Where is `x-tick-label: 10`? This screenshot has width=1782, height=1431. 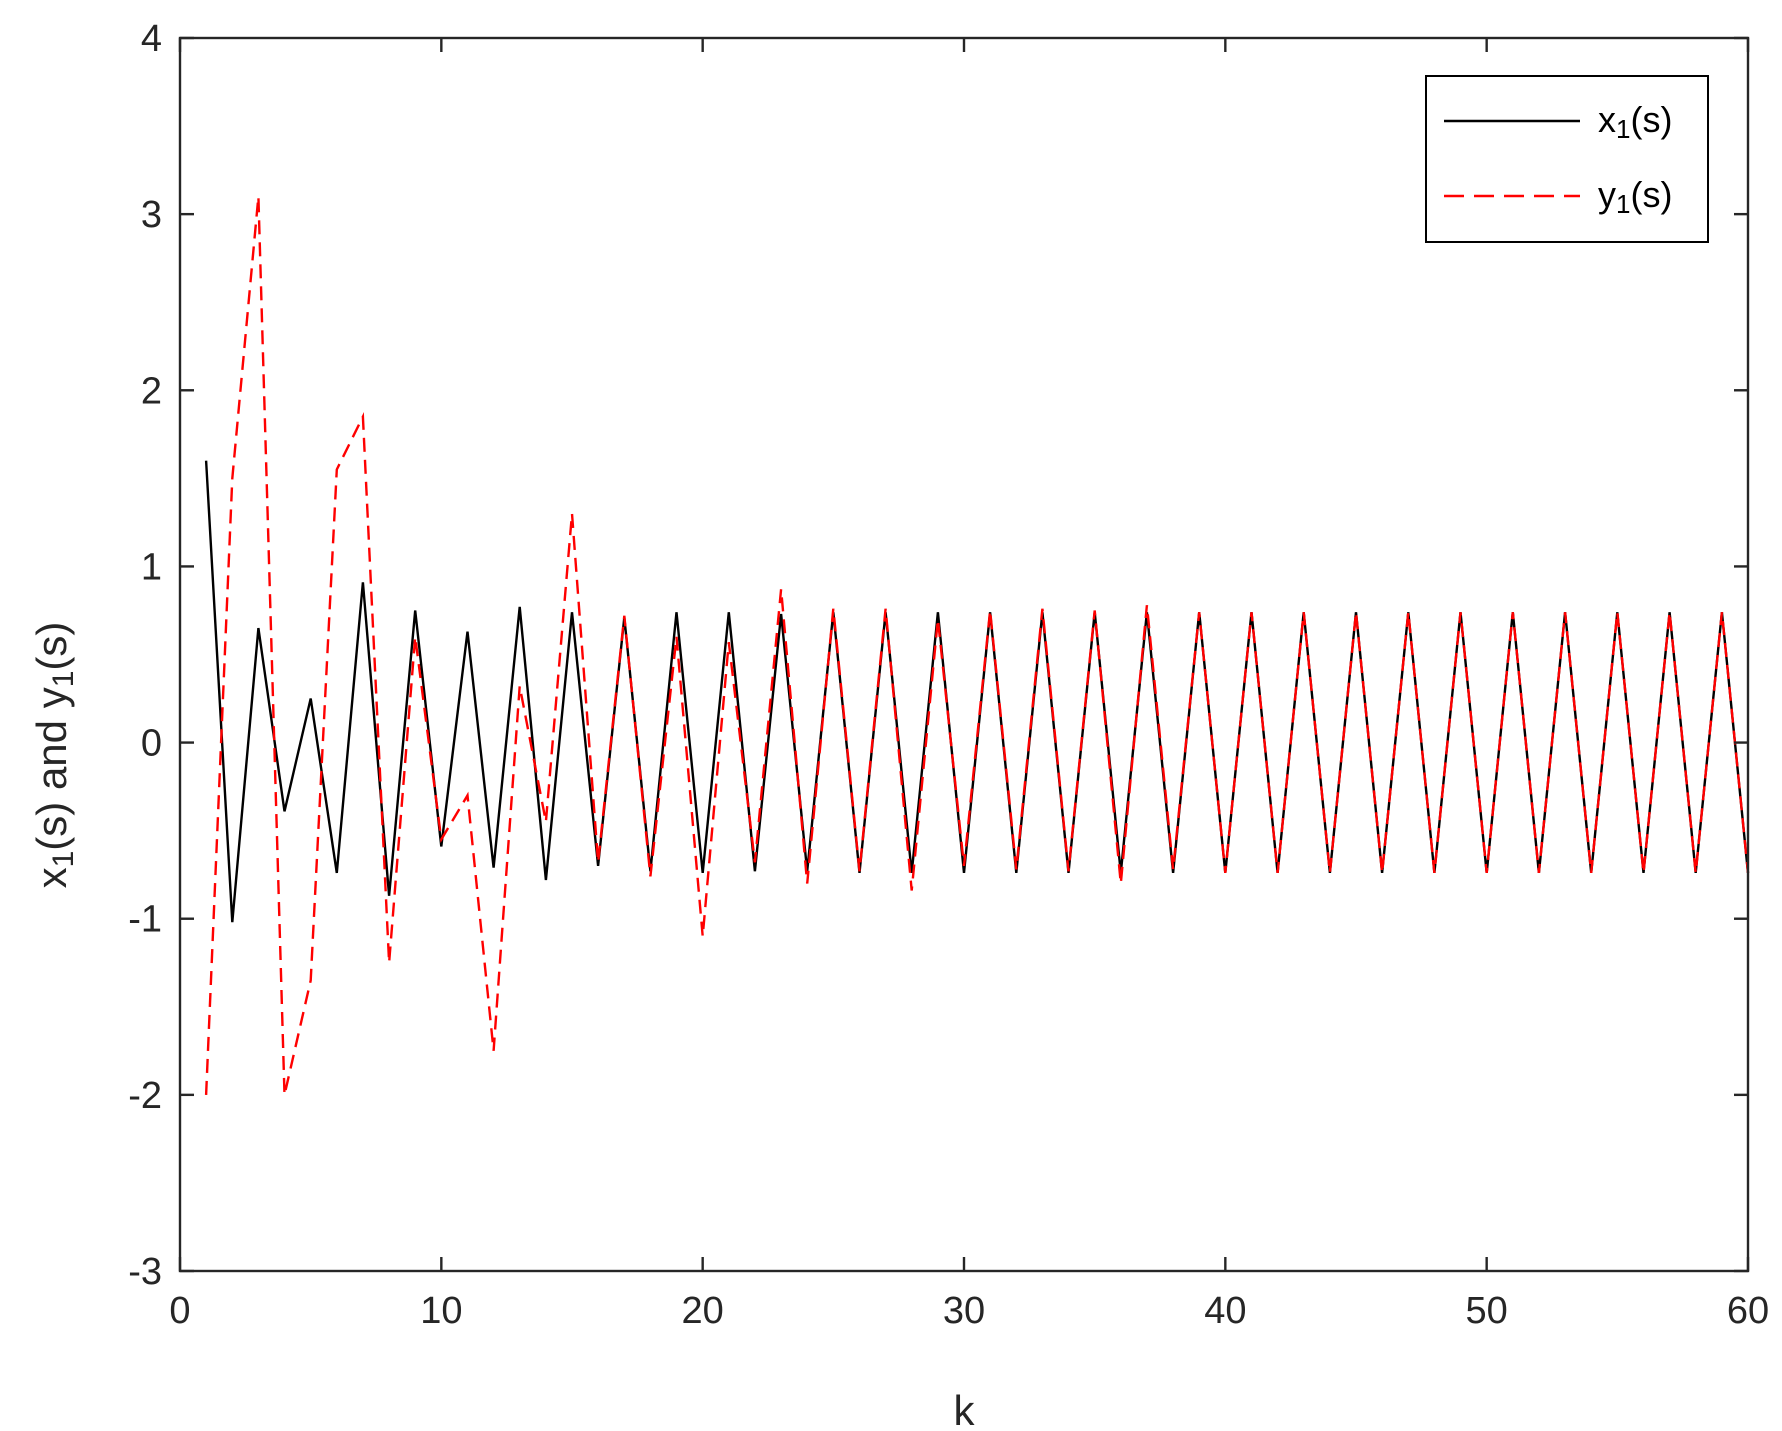
x-tick-label: 10 is located at coordinates (441, 1311).